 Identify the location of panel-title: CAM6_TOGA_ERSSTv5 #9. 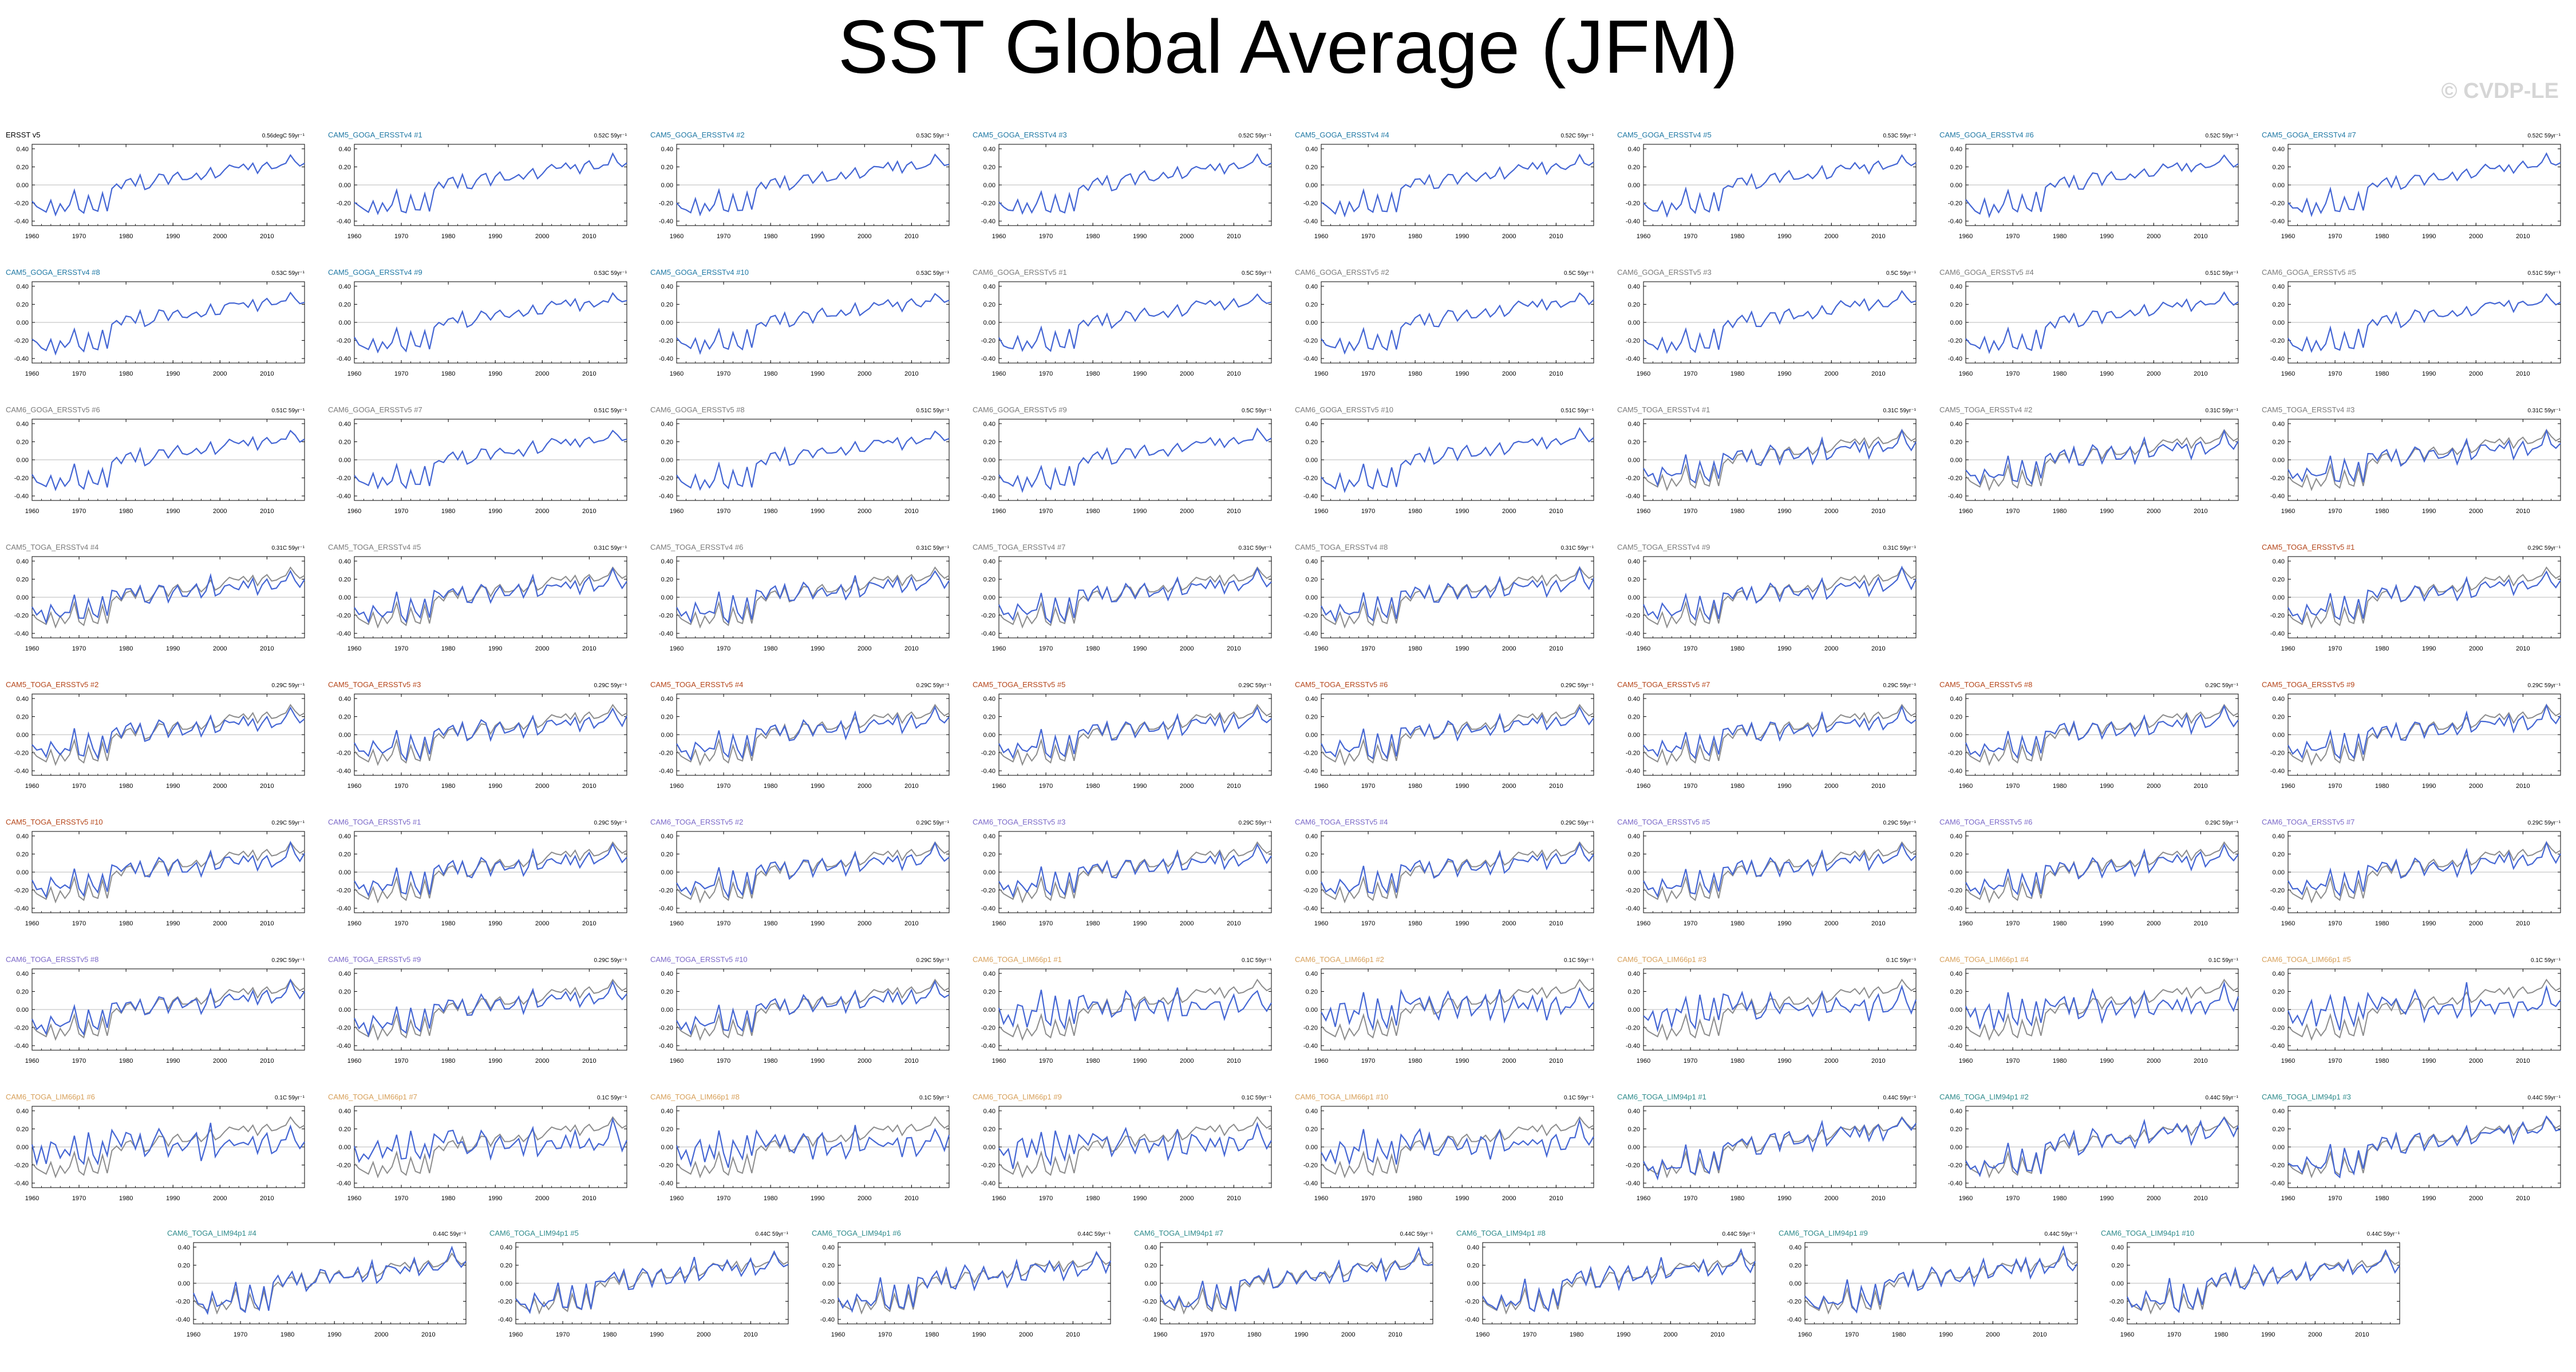
(374, 960).